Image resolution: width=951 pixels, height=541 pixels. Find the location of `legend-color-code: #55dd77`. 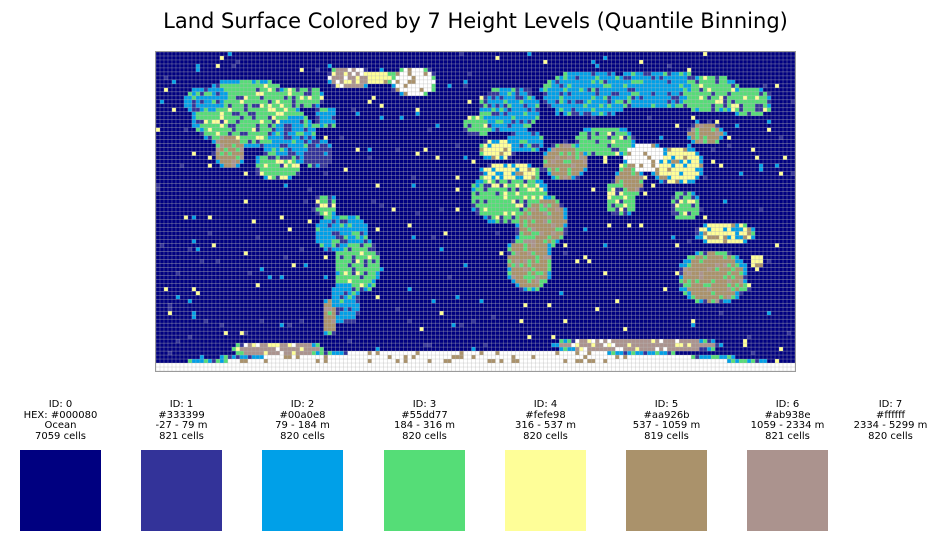

legend-color-code: #55dd77 is located at coordinates (424, 415).